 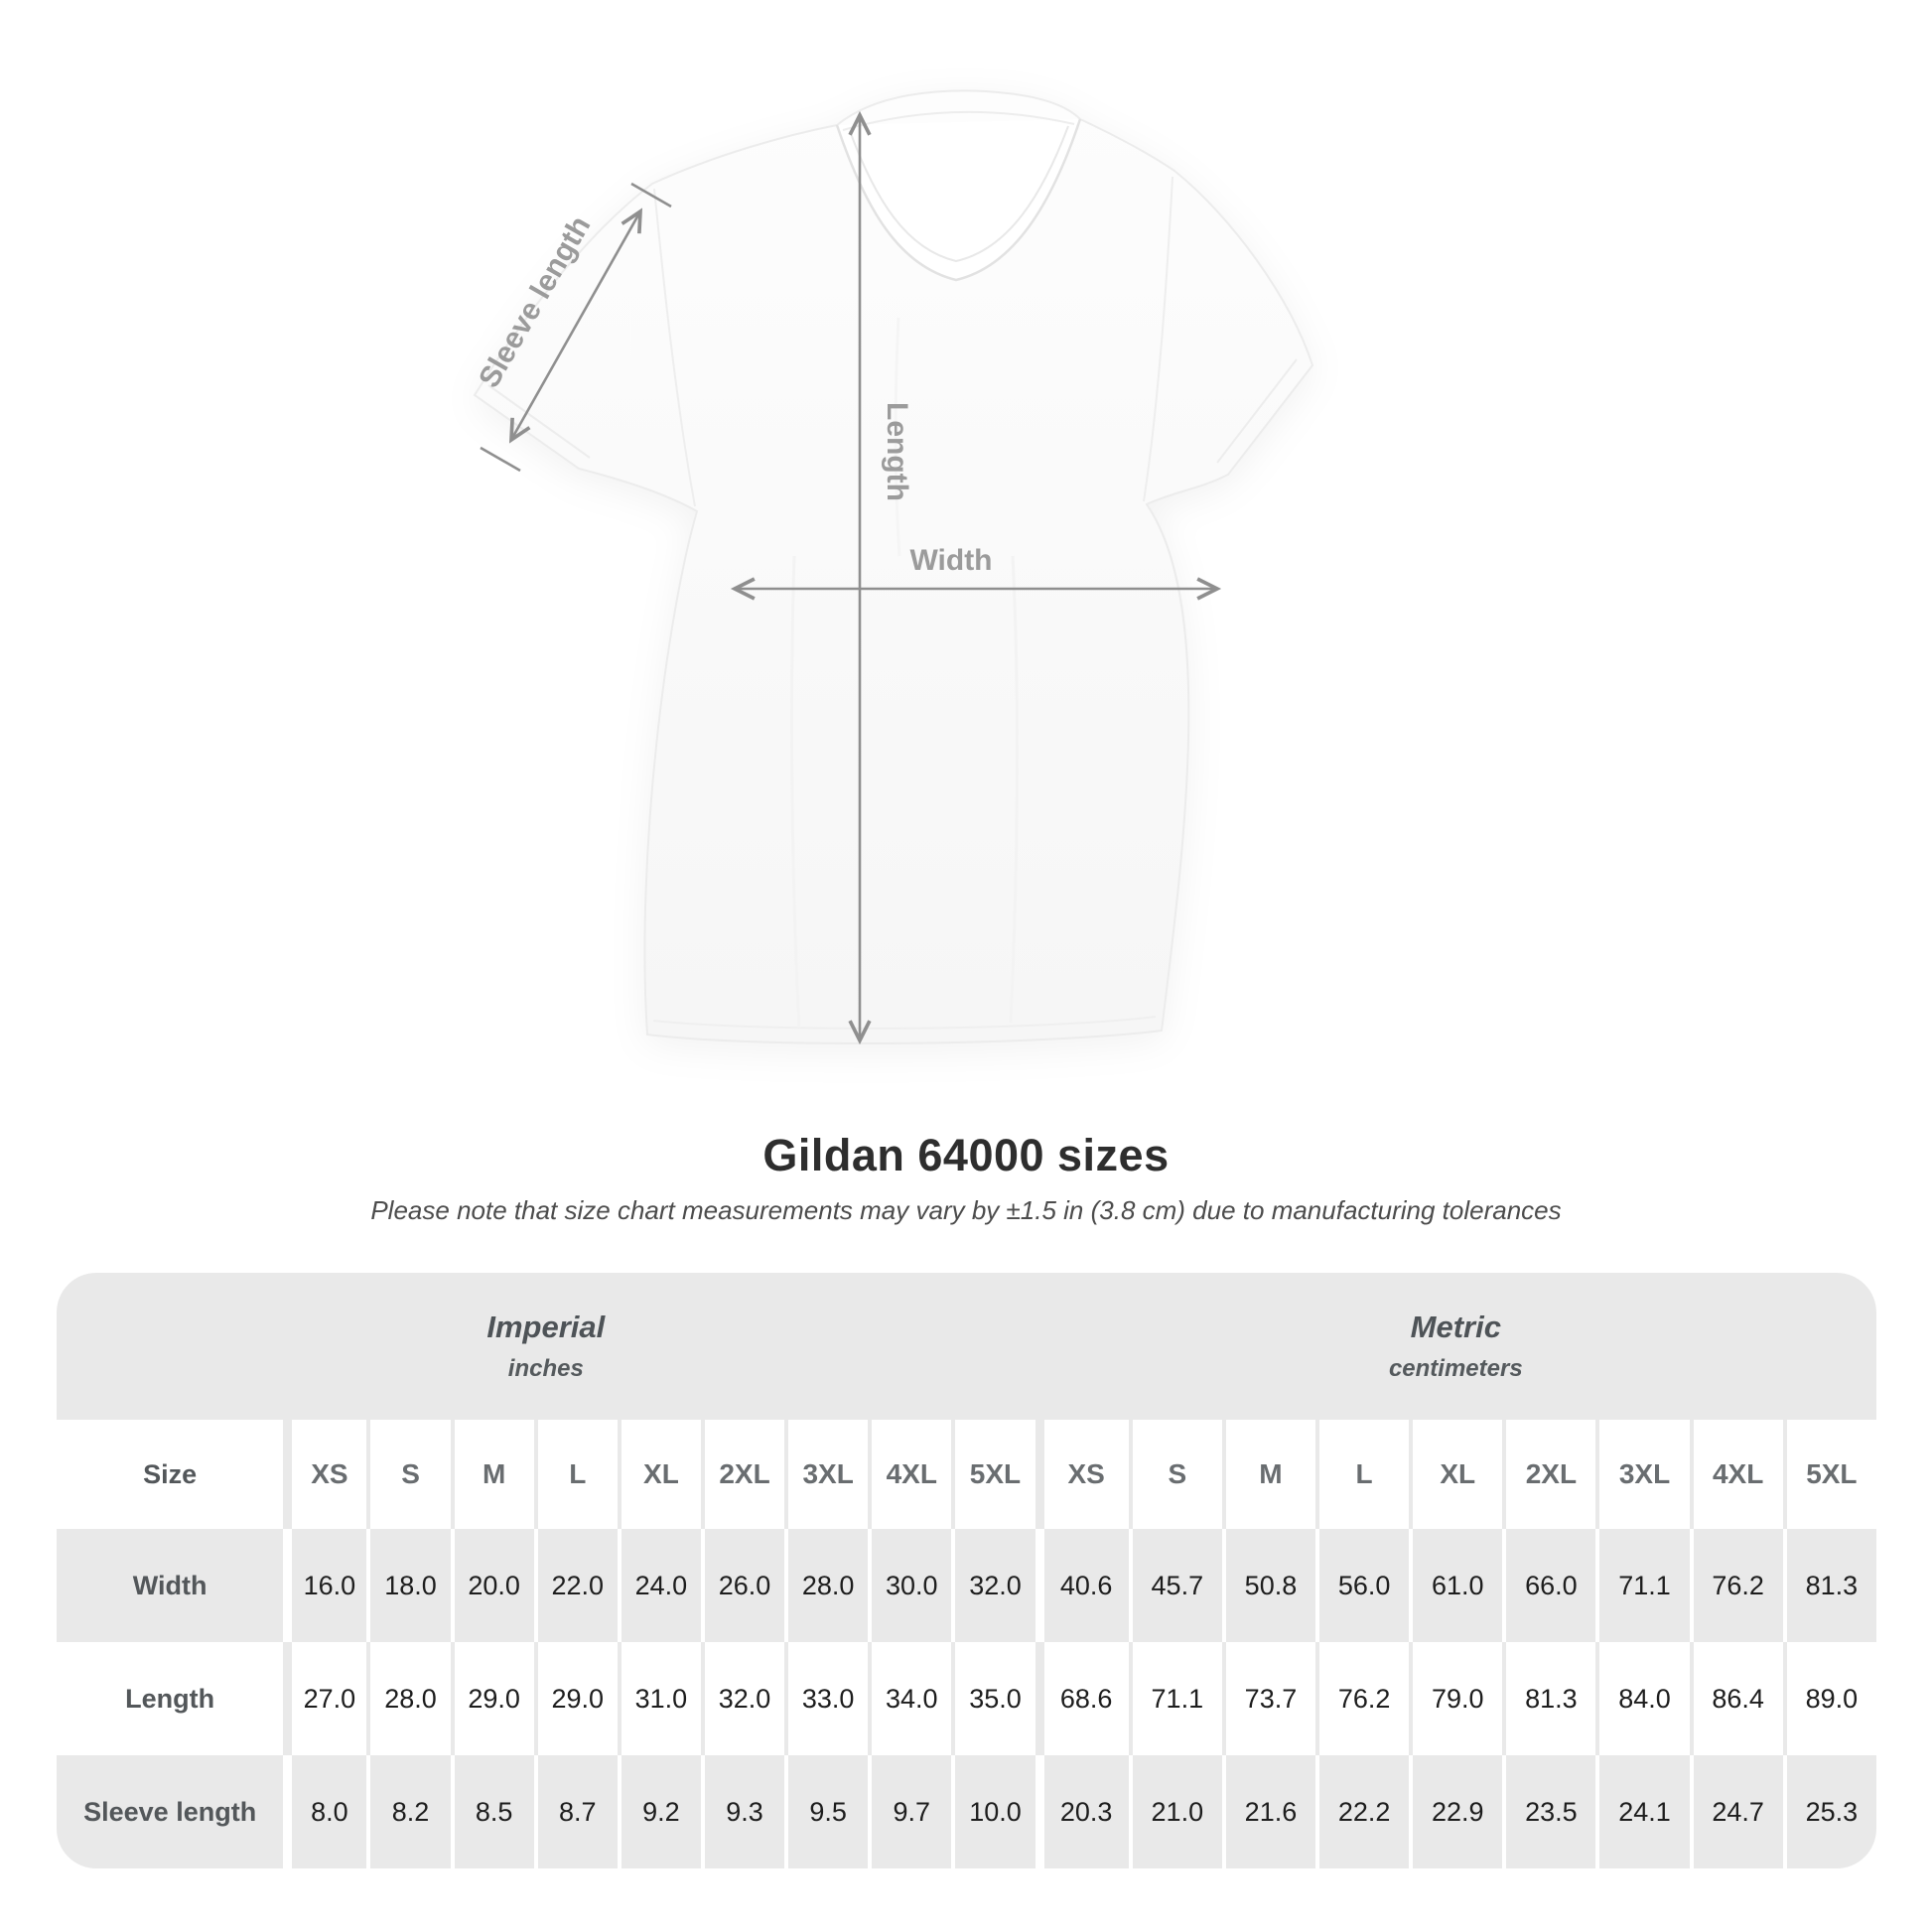 What do you see at coordinates (897, 452) in the screenshot?
I see `length-label: Length` at bounding box center [897, 452].